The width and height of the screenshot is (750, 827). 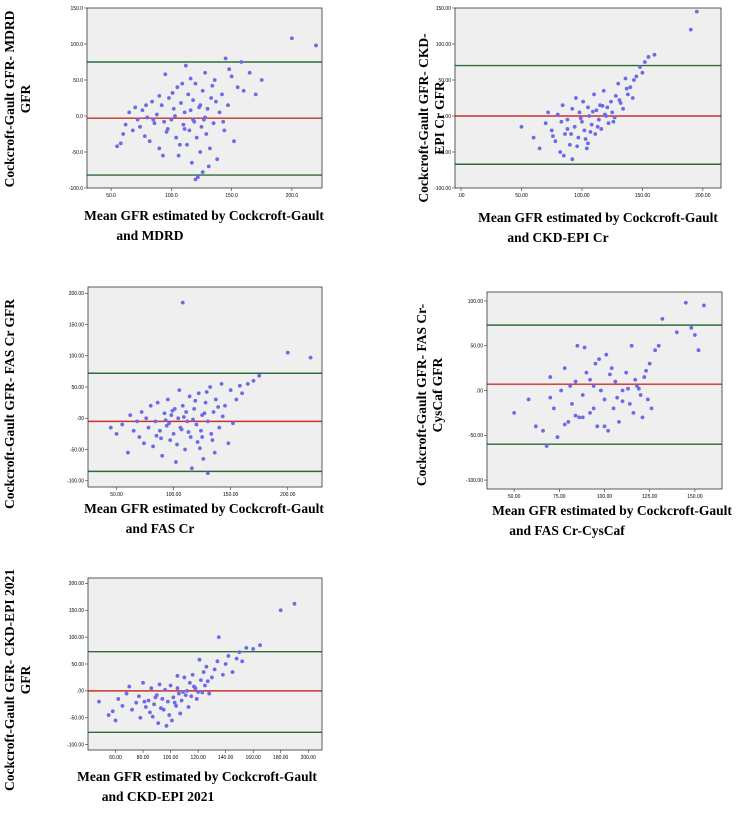 What do you see at coordinates (567, 530) in the screenshot?
I see `x-axis-label-line2: and FAS Cr-CysCaf` at bounding box center [567, 530].